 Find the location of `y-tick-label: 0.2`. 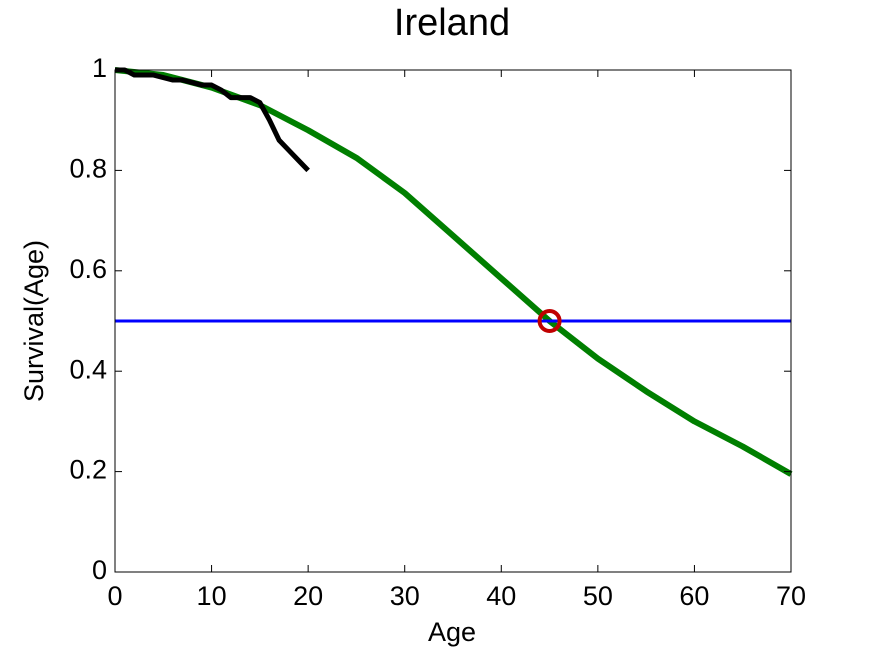

y-tick-label: 0.2 is located at coordinates (88, 470).